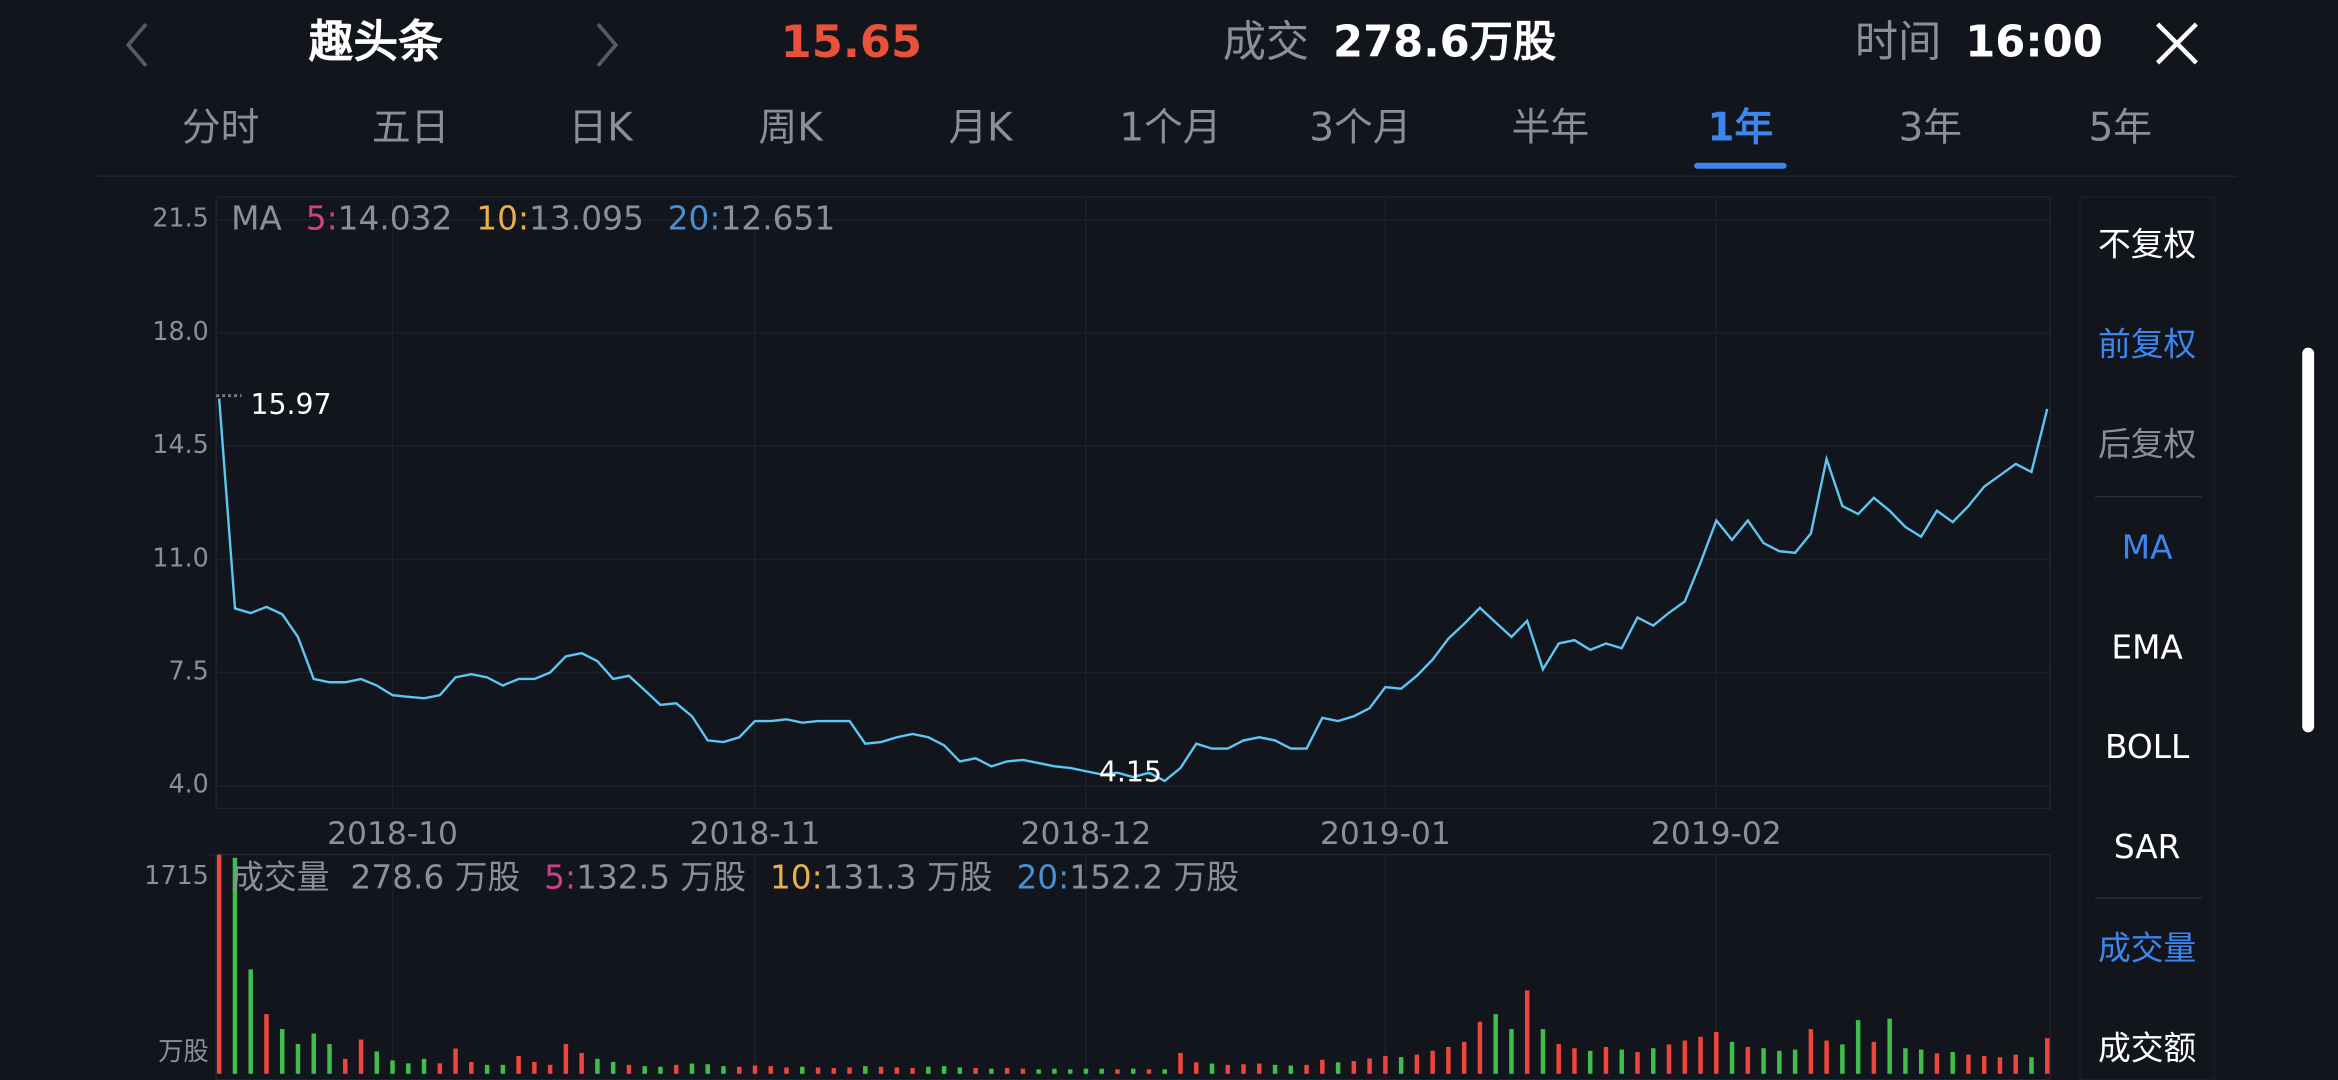 This screenshot has height=1080, width=2338. Describe the element at coordinates (1042, 877) in the screenshot. I see `legend-name: 20:` at that location.